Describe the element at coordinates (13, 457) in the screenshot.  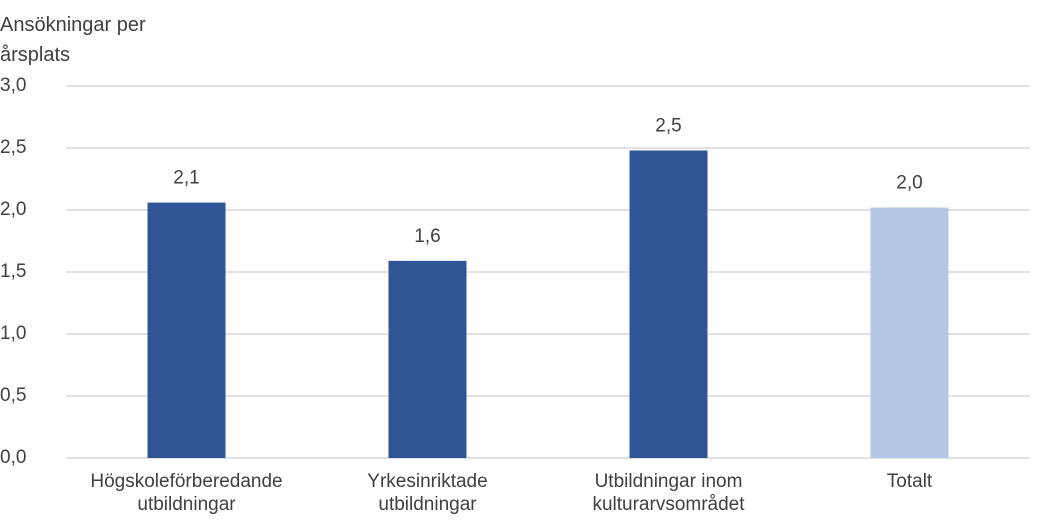
I see `y-tick-label: 0,0` at that location.